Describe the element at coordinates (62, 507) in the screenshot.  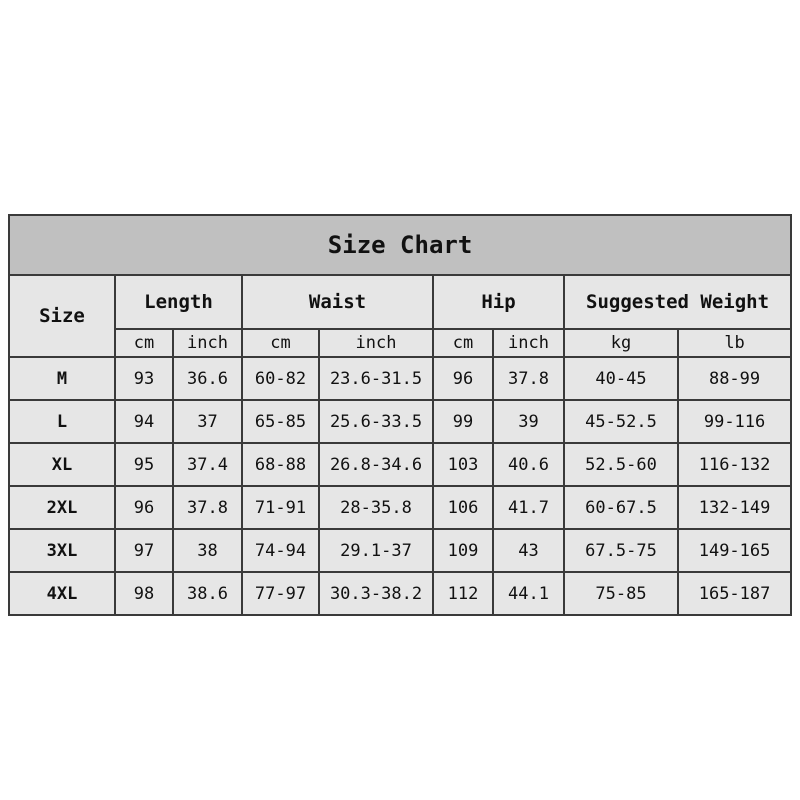
I see `size-label: 2XL` at that location.